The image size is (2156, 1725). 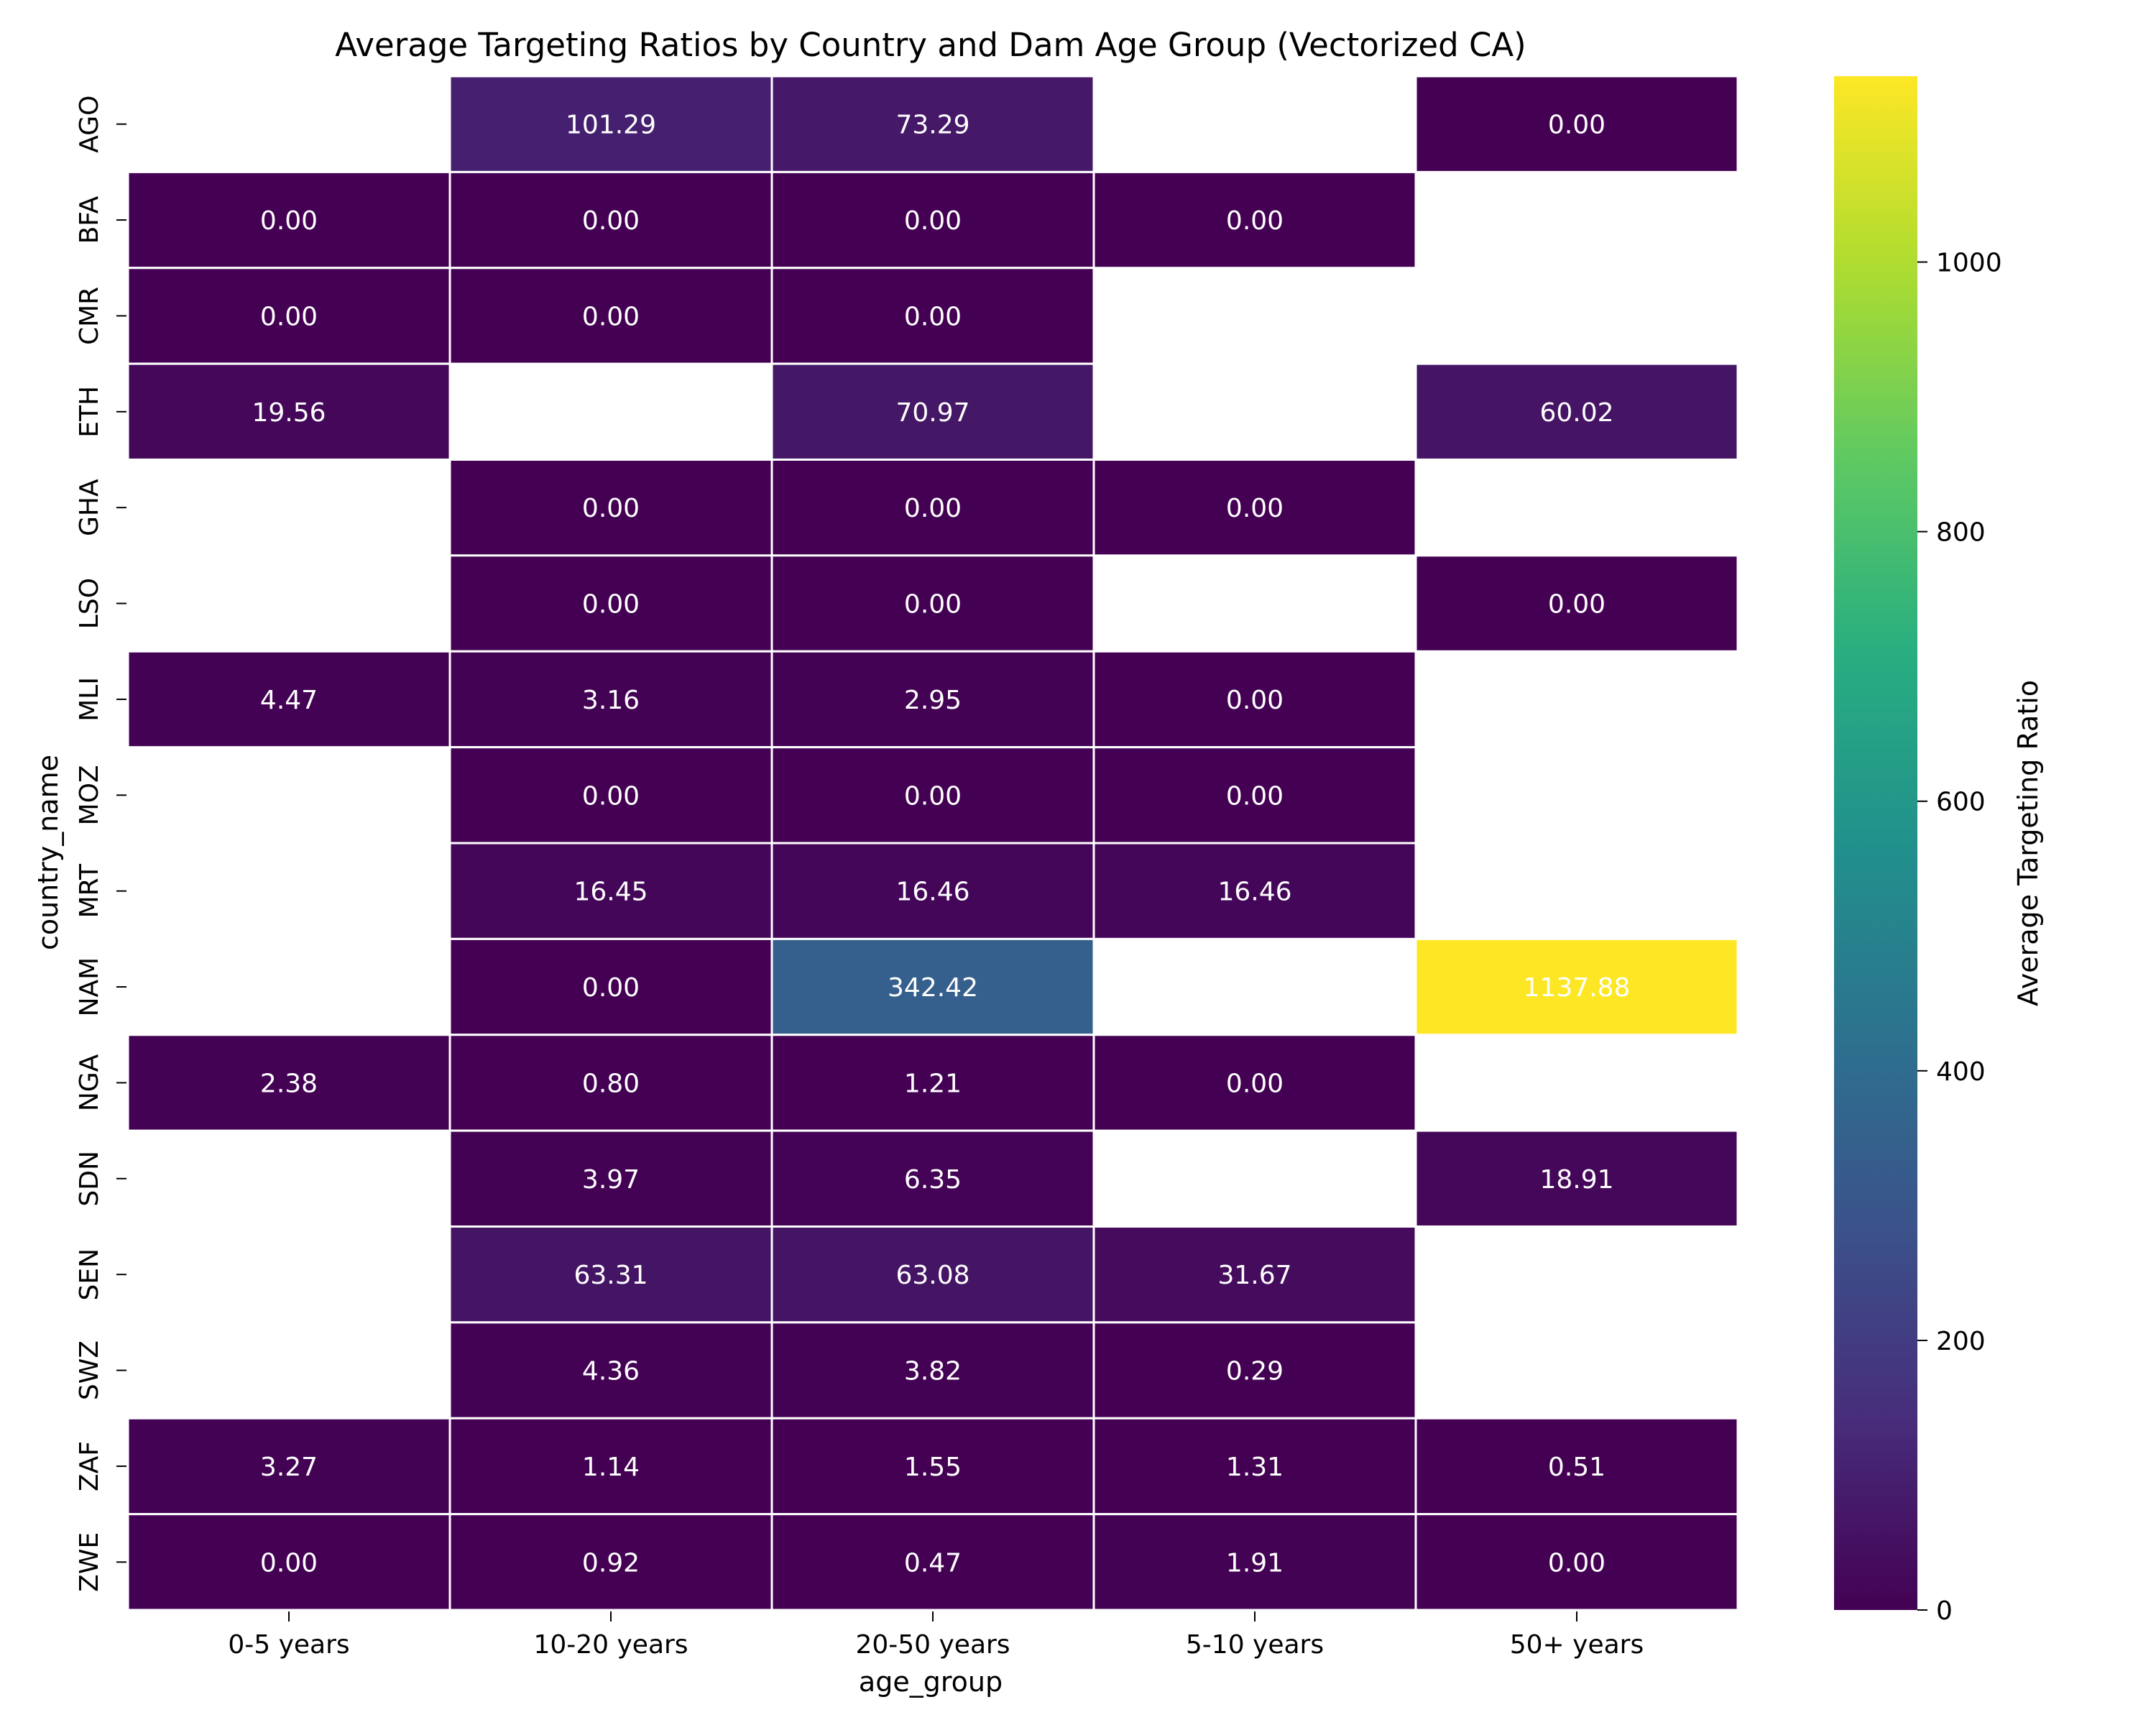 What do you see at coordinates (90, 699) in the screenshot?
I see `y-tick-label: MLI` at bounding box center [90, 699].